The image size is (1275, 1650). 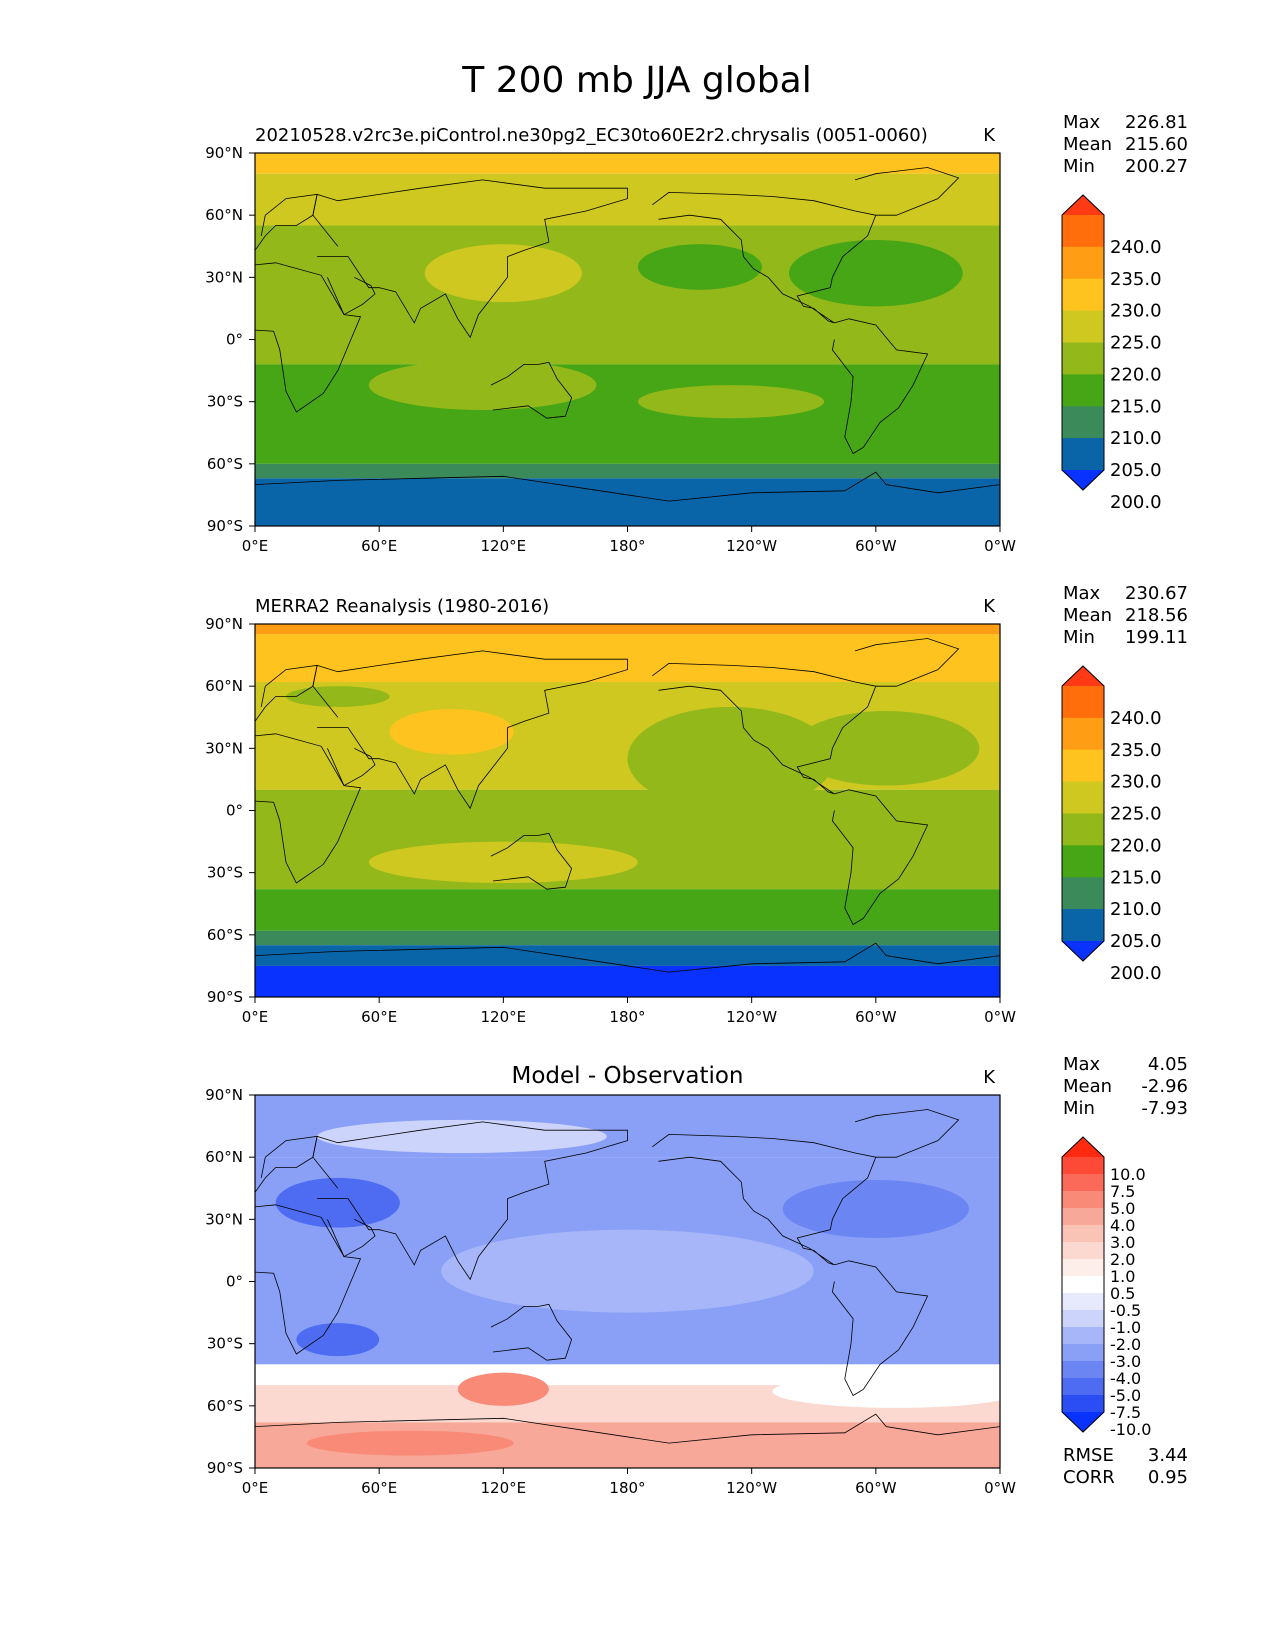 I want to click on corr-value: 0.95, so click(x=1168, y=1477).